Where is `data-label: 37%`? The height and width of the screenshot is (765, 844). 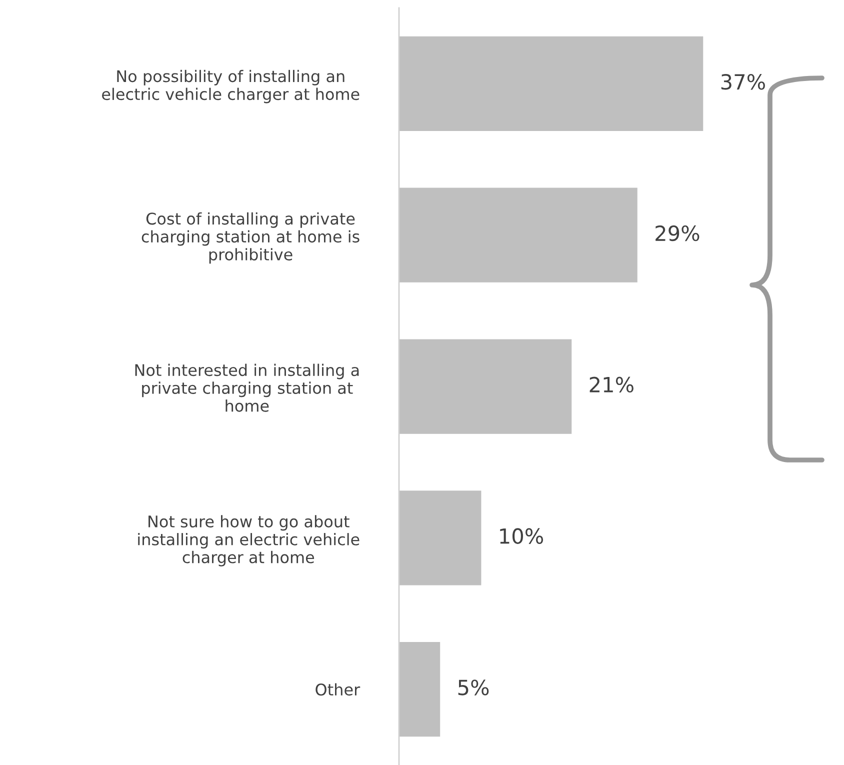
data-label: 37% is located at coordinates (743, 82).